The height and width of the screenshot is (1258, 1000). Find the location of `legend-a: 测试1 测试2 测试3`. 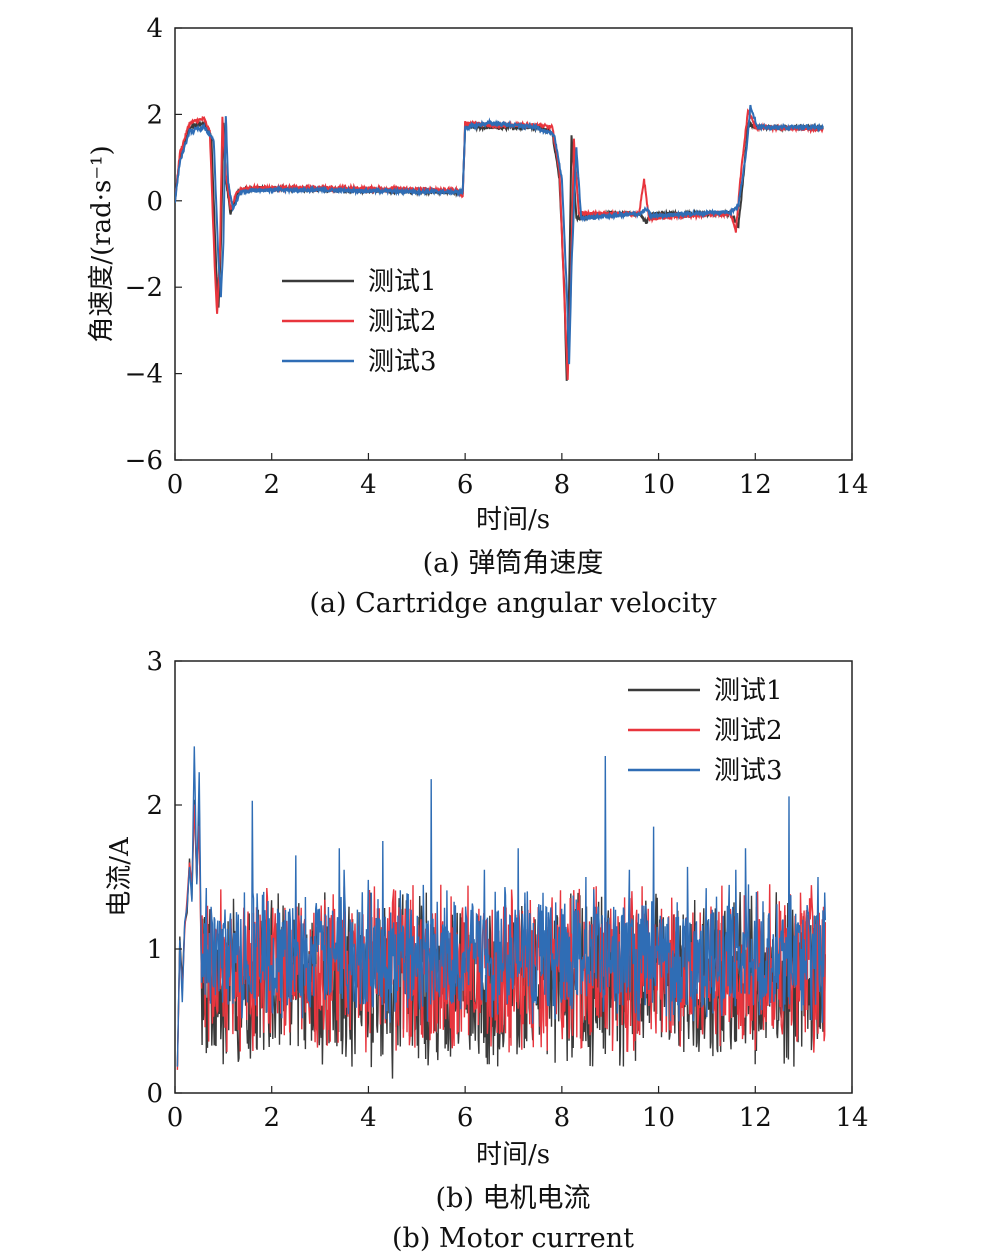

legend-a: 测试1 测试2 测试3 is located at coordinates (359, 322).